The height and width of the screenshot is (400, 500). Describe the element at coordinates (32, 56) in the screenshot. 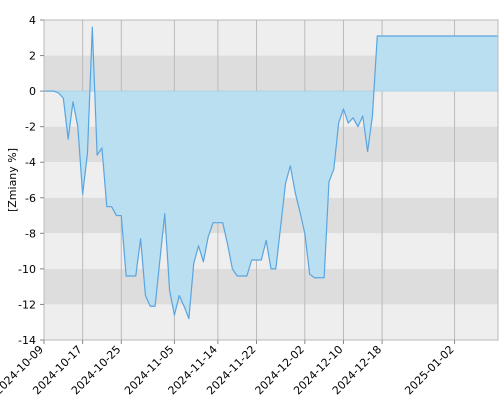

I see `y-tick-label: 2` at that location.